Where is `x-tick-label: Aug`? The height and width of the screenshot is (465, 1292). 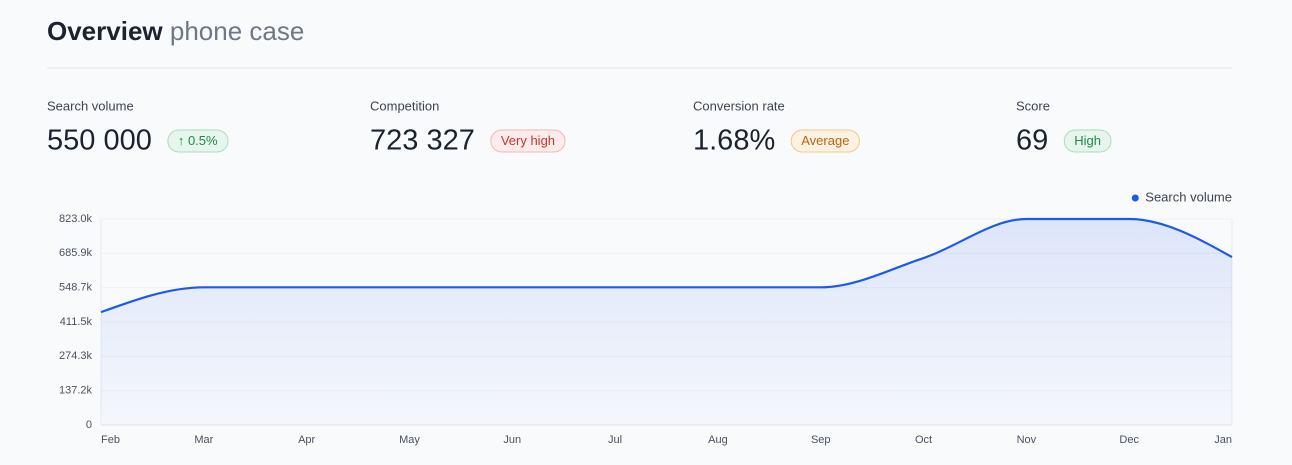 x-tick-label: Aug is located at coordinates (718, 440).